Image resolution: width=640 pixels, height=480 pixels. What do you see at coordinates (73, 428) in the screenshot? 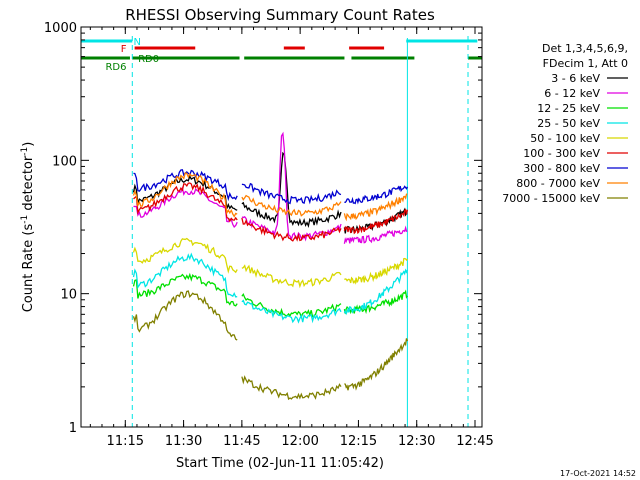
I see `y-tick-label: 1` at bounding box center [73, 428].